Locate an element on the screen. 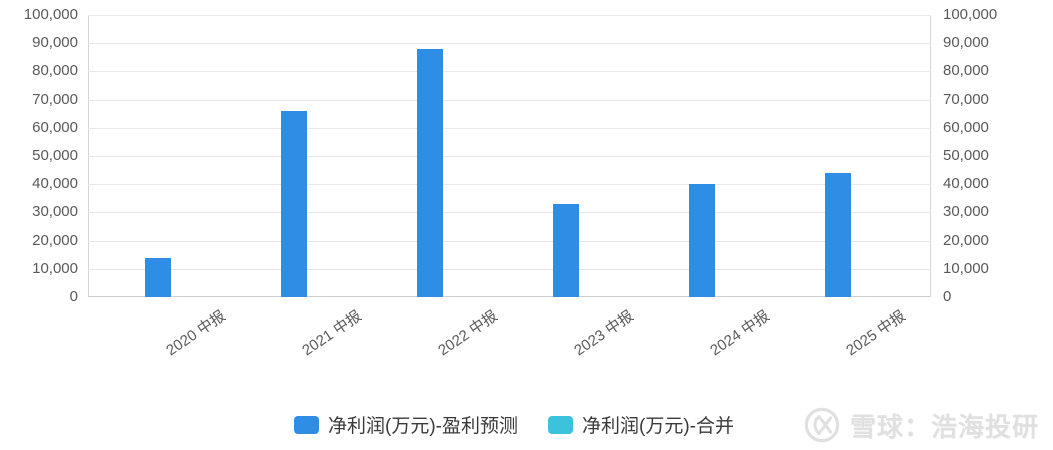 This screenshot has width=1053, height=450. y-tick-label-right: 30,000 is located at coordinates (966, 212).